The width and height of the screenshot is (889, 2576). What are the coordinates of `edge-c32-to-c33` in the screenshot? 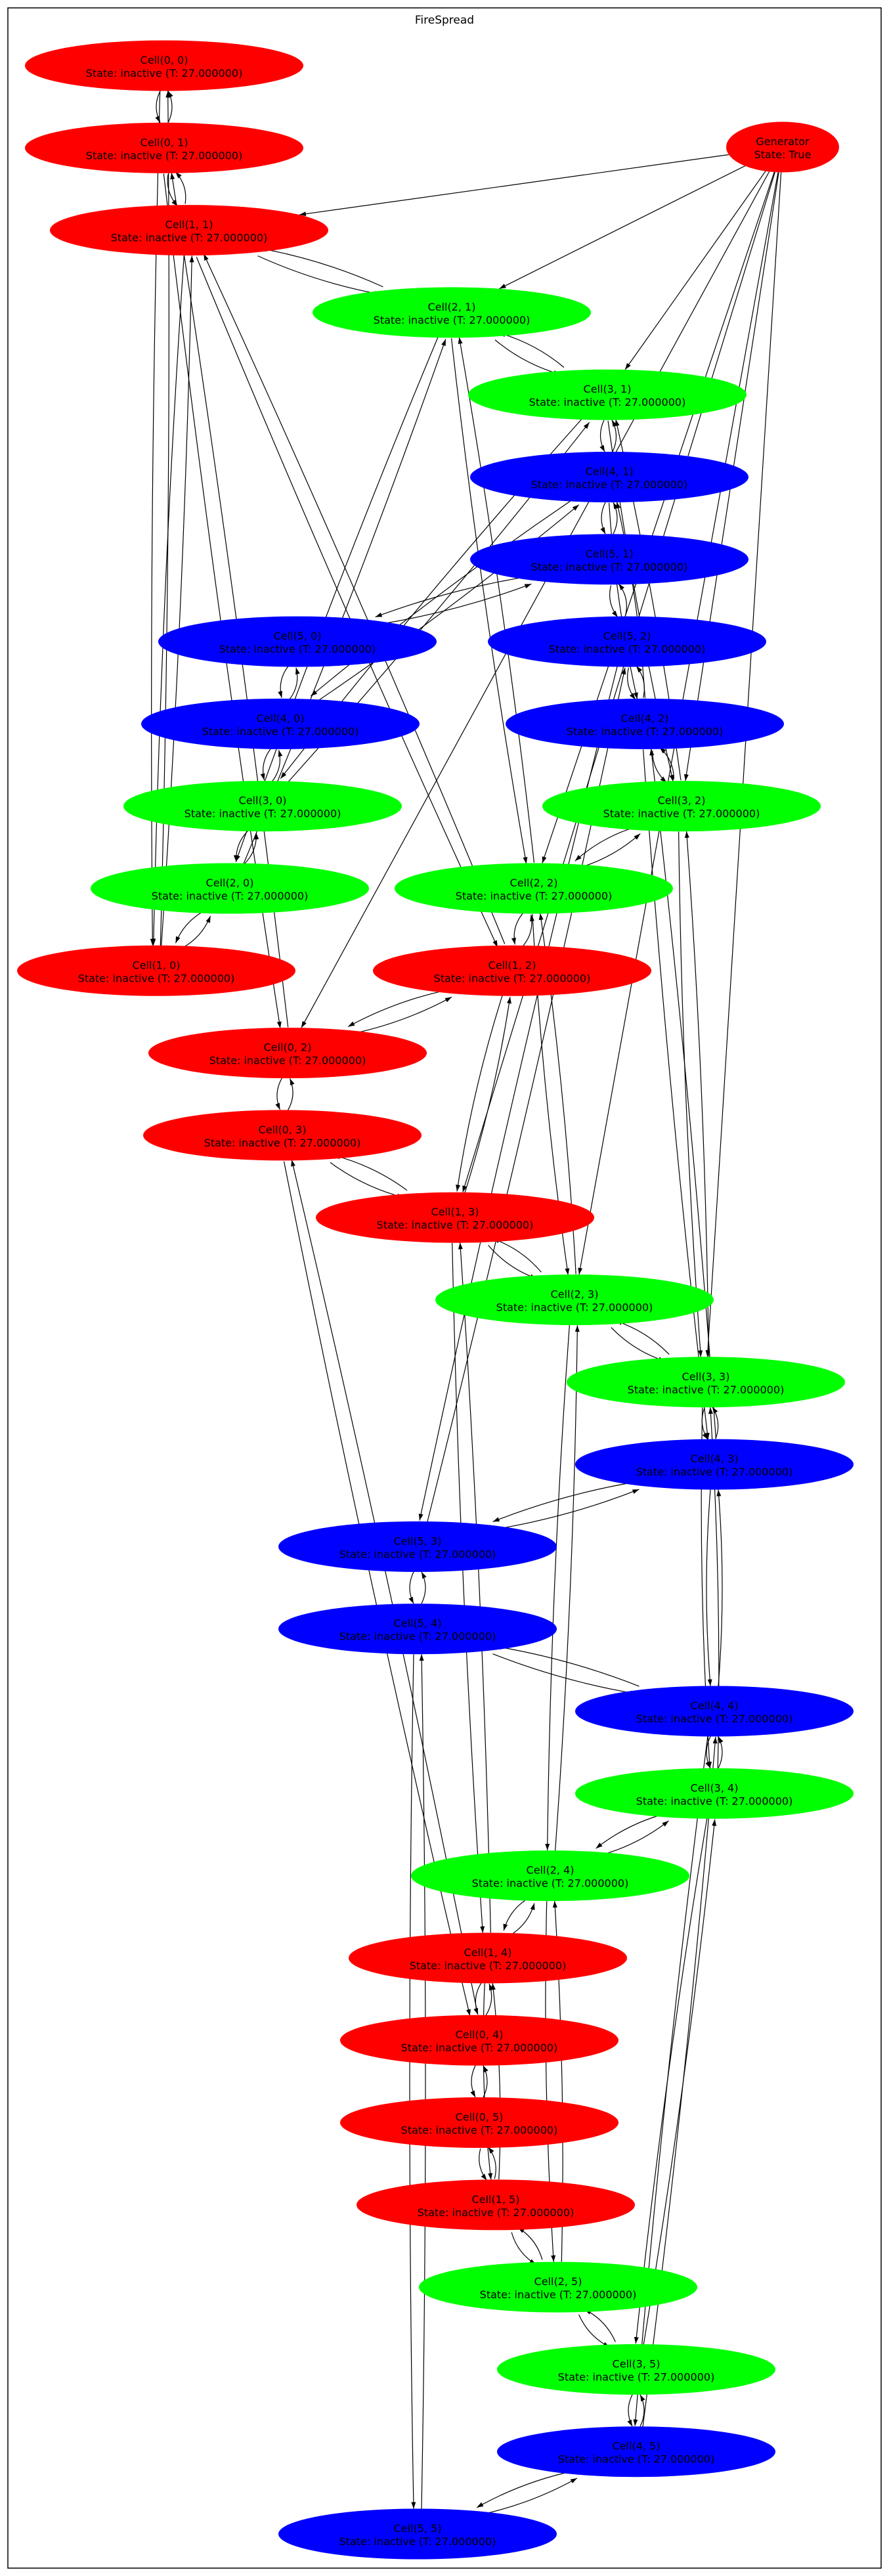 It's located at (690, 1094).